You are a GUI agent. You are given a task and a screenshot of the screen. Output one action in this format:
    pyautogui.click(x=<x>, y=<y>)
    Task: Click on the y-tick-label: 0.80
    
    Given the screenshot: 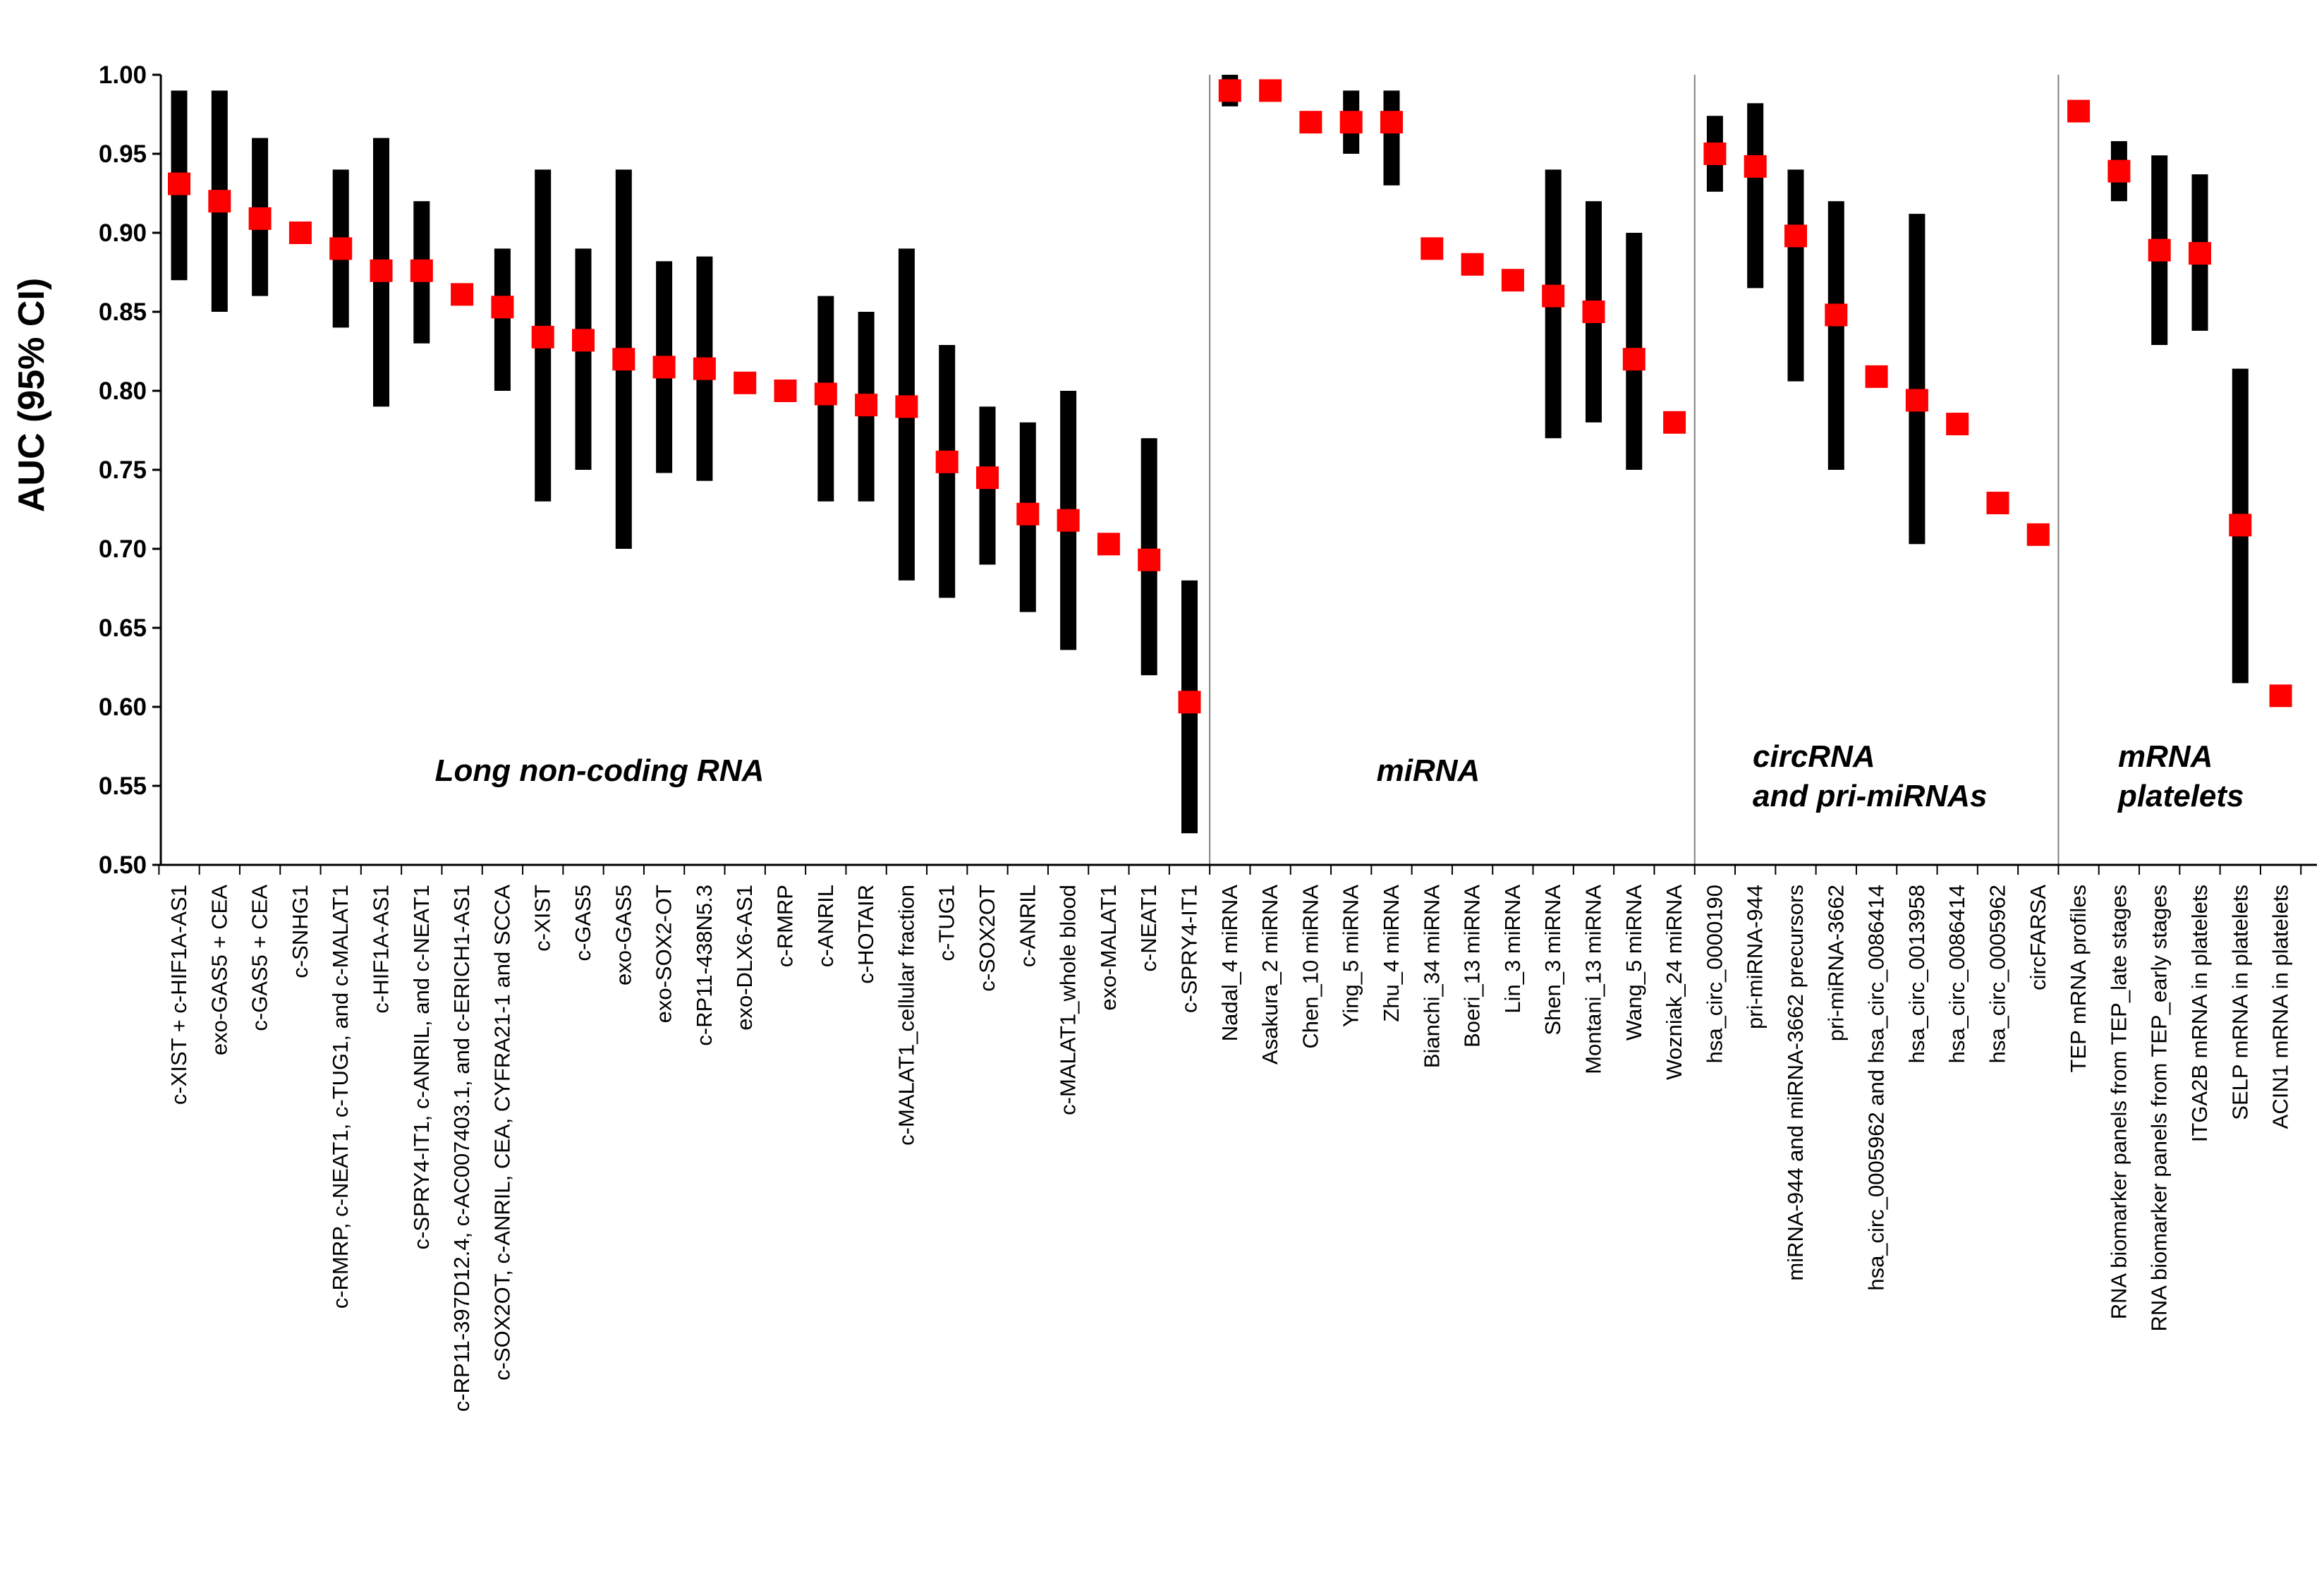 What is the action you would take?
    pyautogui.click(x=123, y=391)
    